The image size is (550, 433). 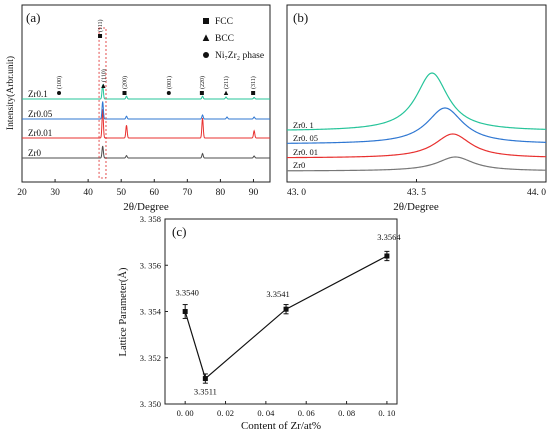 I want to click on peak-index-label: (220), so click(x=202, y=82).